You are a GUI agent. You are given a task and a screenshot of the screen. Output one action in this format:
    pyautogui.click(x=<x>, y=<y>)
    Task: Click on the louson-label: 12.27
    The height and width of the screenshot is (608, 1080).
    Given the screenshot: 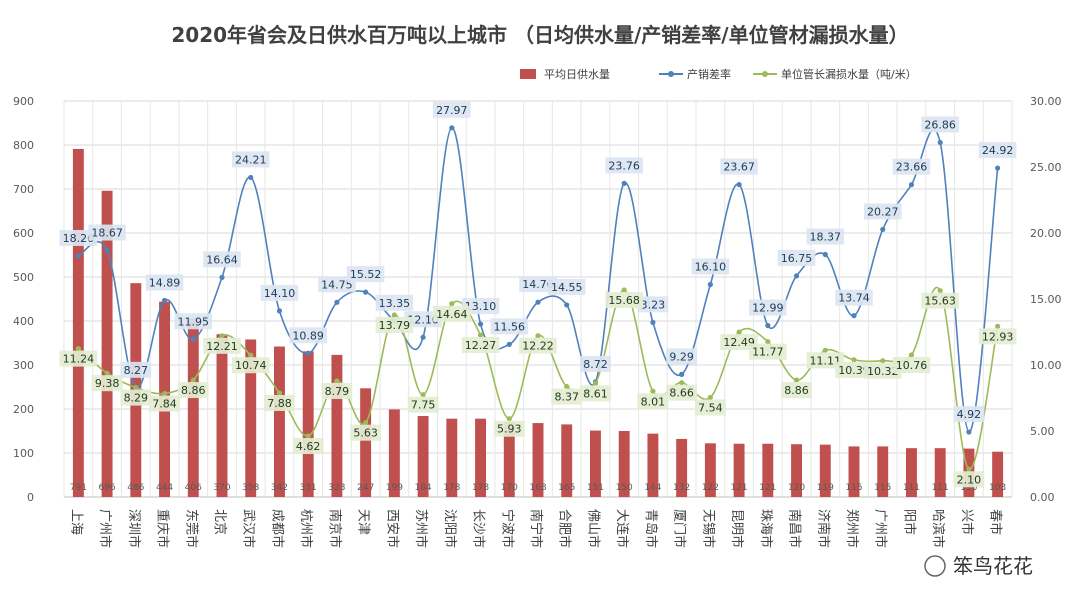 What is the action you would take?
    pyautogui.click(x=481, y=345)
    